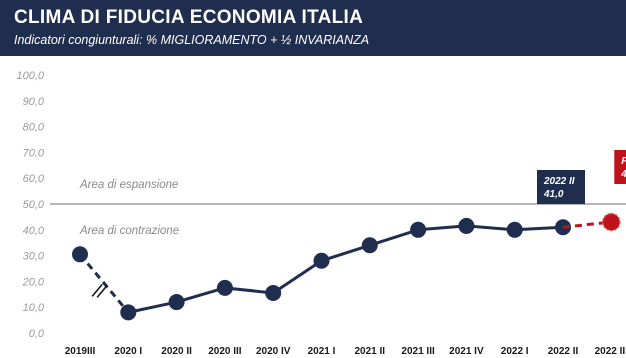 The width and height of the screenshot is (626, 358). What do you see at coordinates (189, 17) in the screenshot?
I see `chart-title: CLIMA DI FIDUCIA ECONOMIA ITALIA` at bounding box center [189, 17].